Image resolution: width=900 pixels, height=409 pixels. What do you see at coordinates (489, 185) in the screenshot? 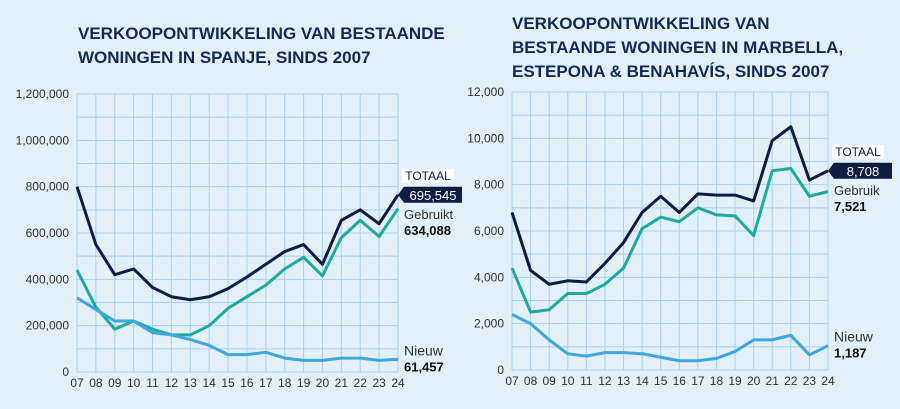
I see `y-tick-label: 8,000` at bounding box center [489, 185].